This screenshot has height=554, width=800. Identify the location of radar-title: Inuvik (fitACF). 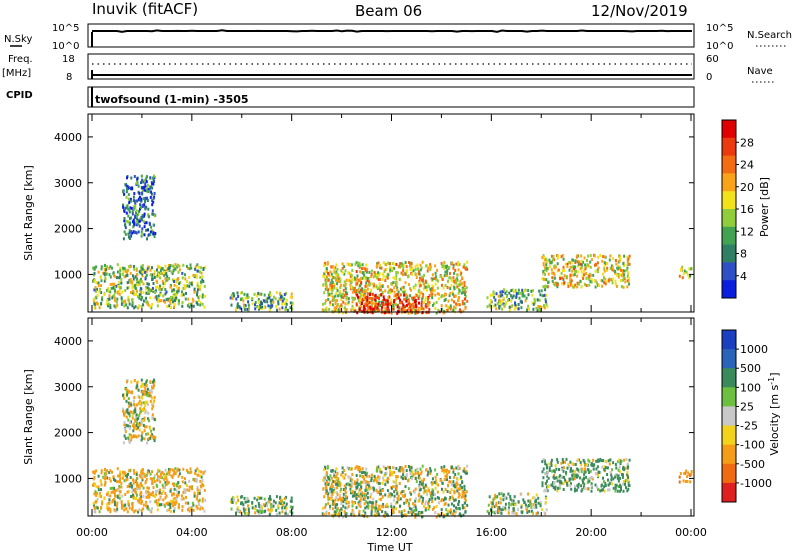
(145, 9).